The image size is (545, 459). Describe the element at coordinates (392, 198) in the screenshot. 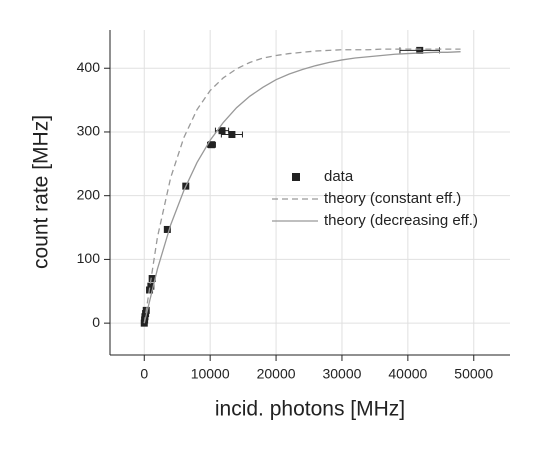

I see `legend-label: theory (constant eff.)` at that location.